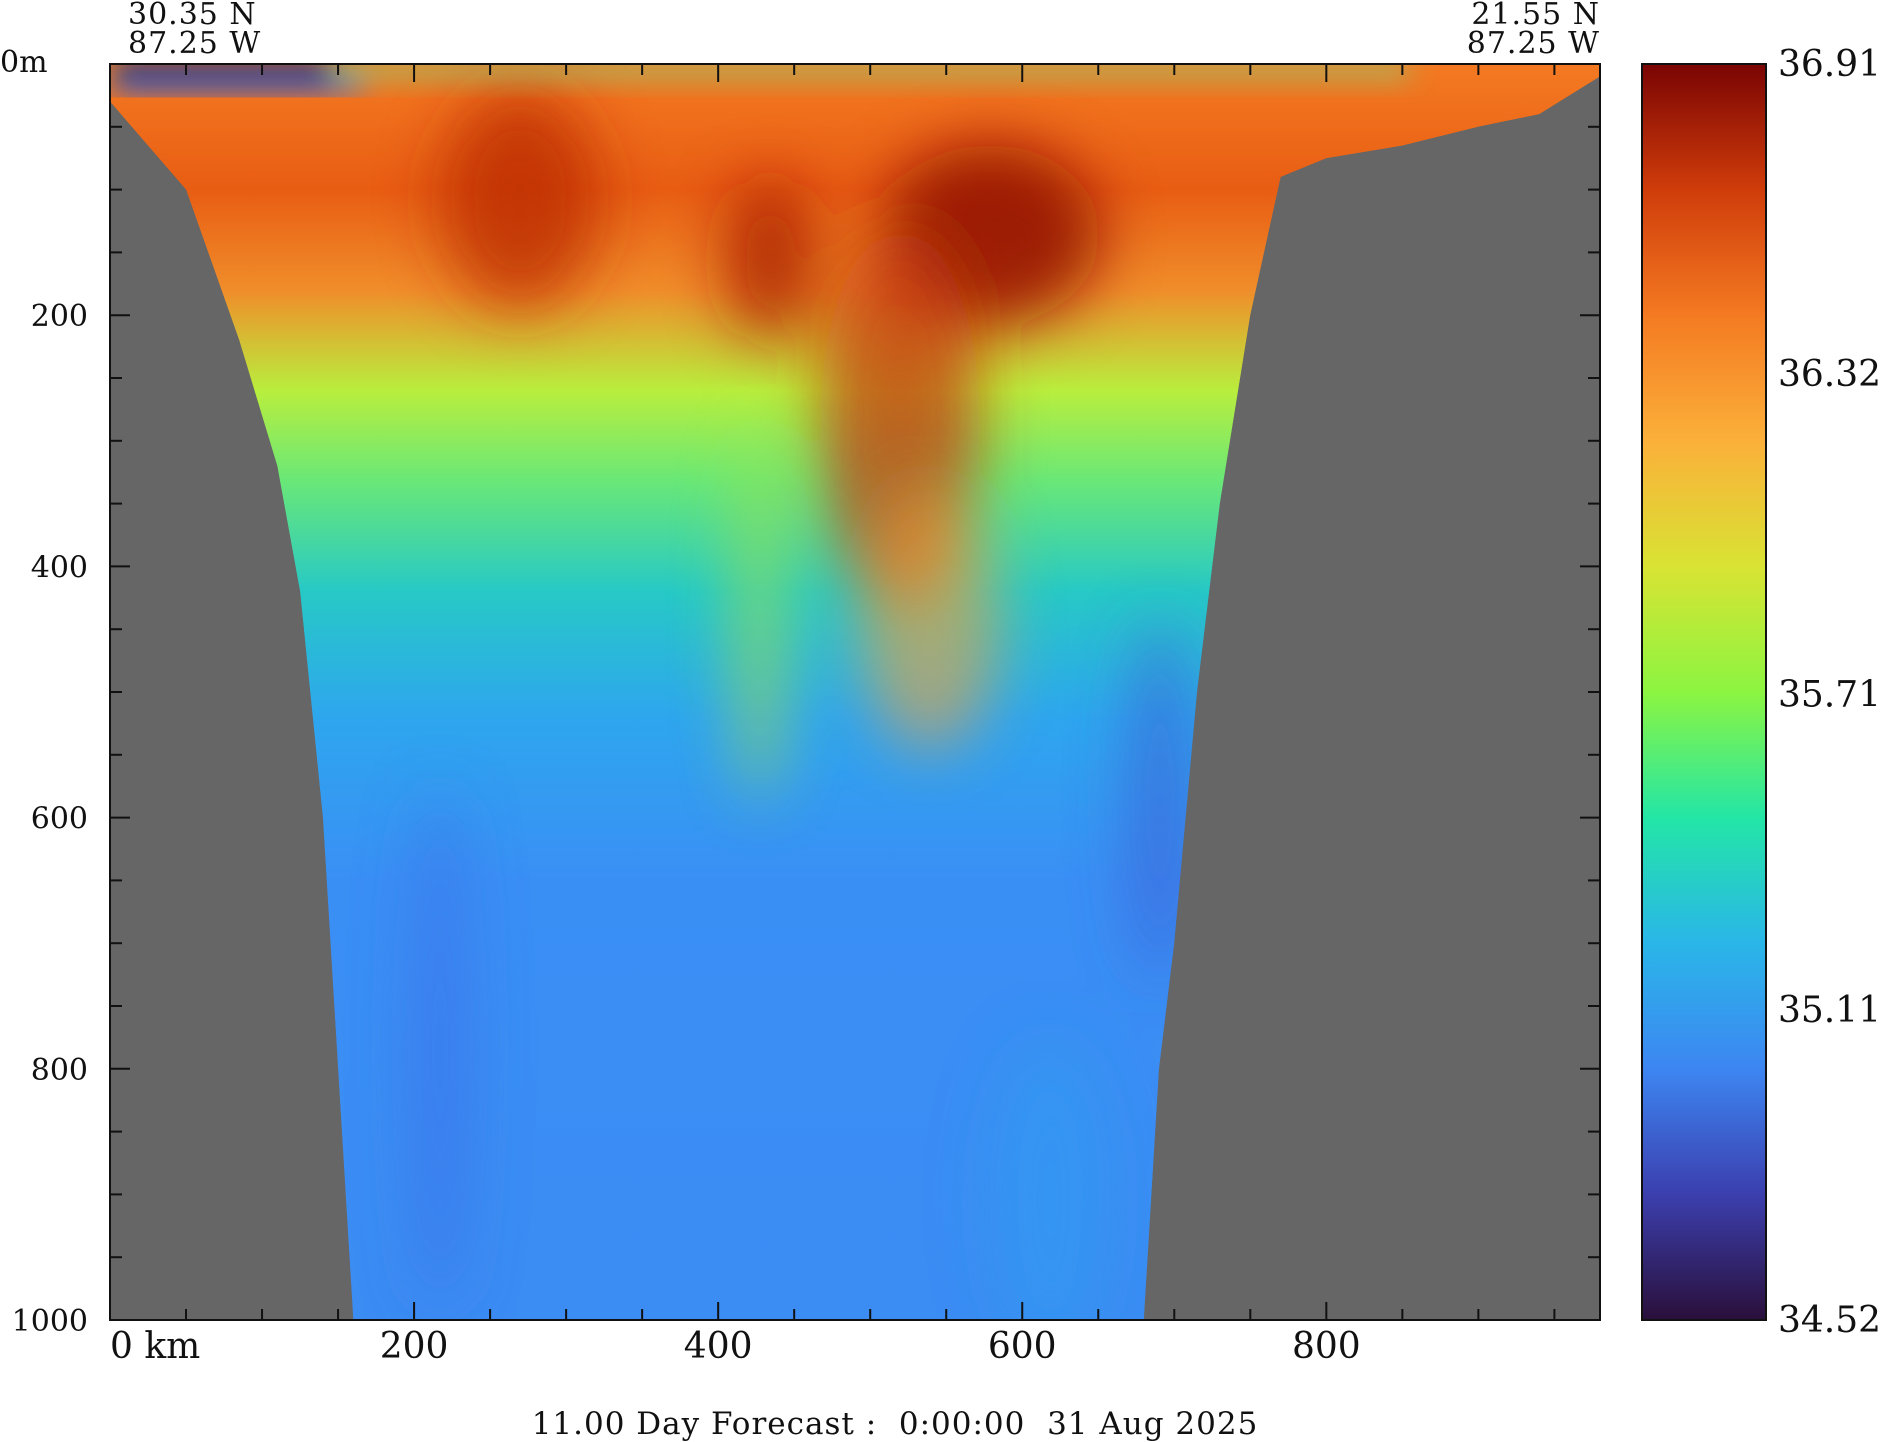 The height and width of the screenshot is (1442, 1890). Describe the element at coordinates (718, 1346) in the screenshot. I see `x-tick-label: 400` at that location.